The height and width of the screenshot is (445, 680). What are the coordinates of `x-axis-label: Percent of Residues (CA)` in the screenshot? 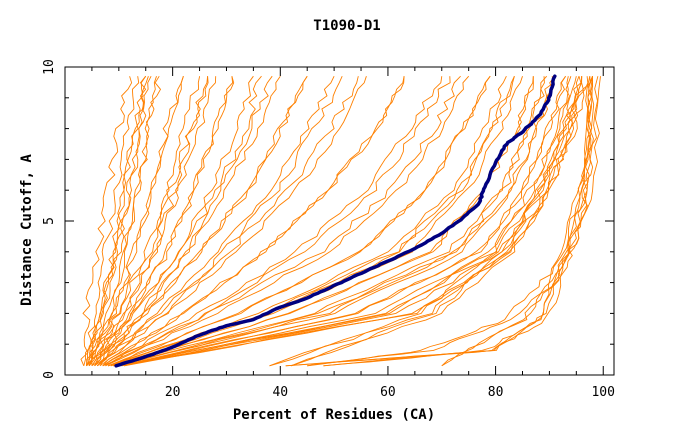 It's located at (334, 415).